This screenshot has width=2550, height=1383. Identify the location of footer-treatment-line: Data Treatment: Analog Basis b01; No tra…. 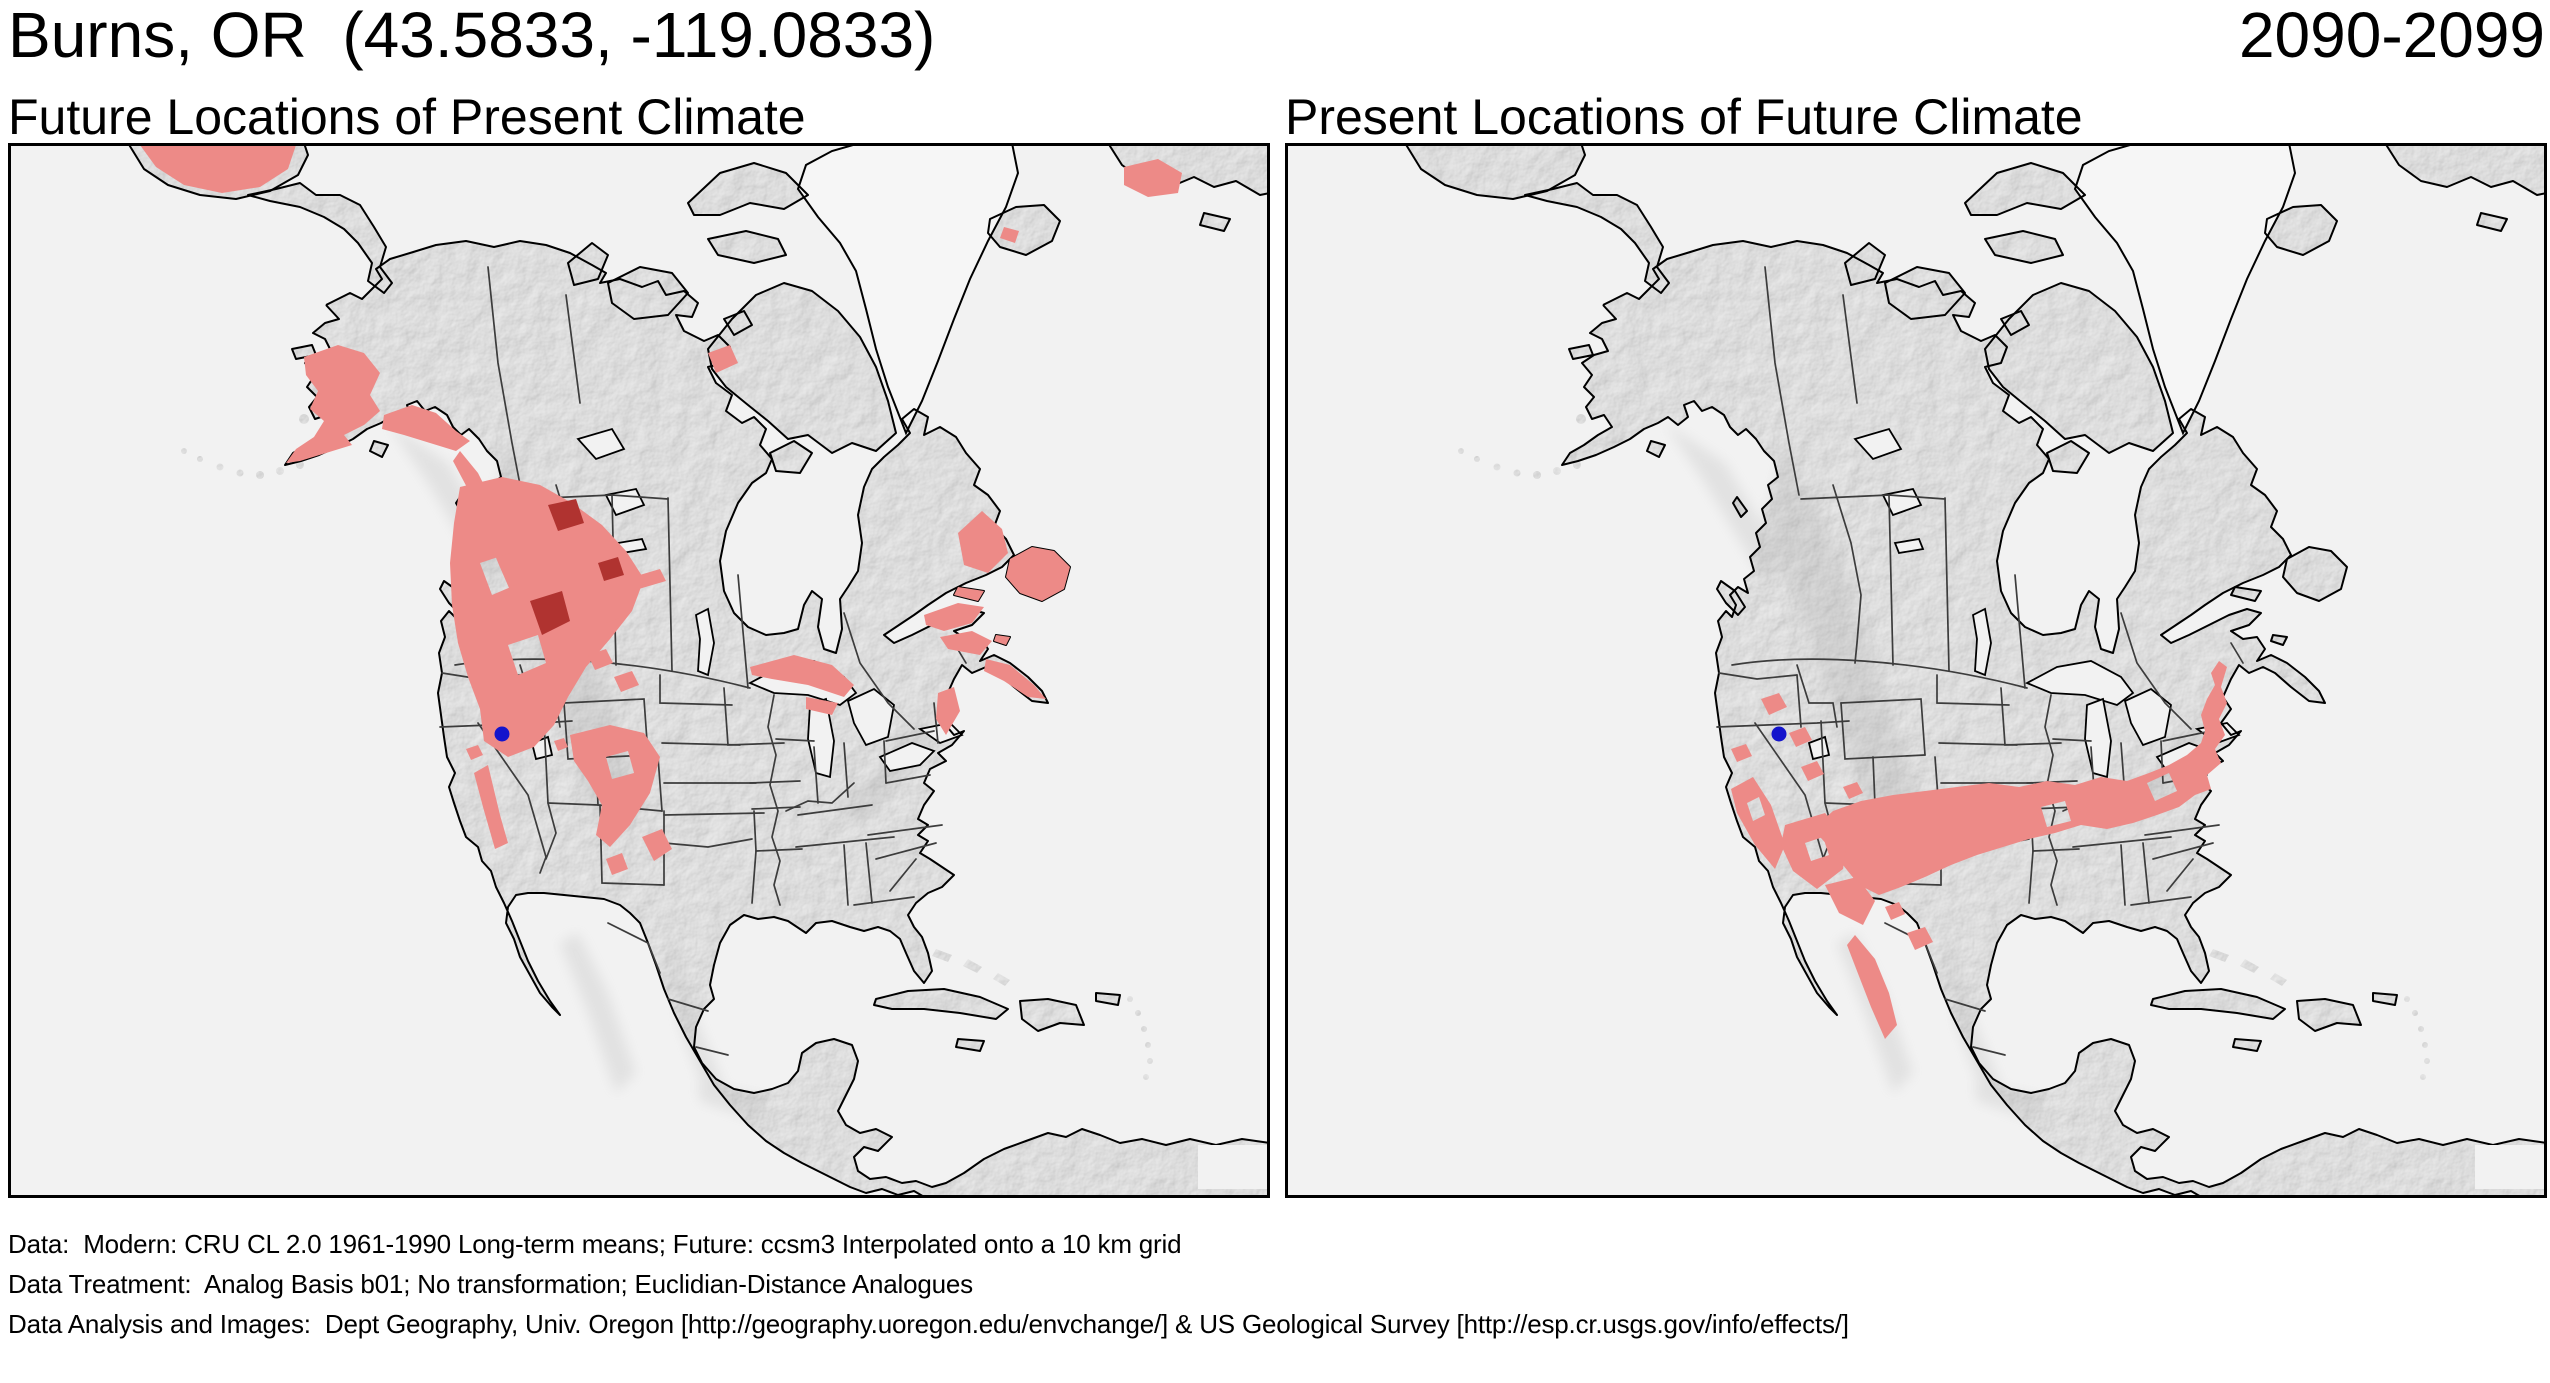
(490, 1284).